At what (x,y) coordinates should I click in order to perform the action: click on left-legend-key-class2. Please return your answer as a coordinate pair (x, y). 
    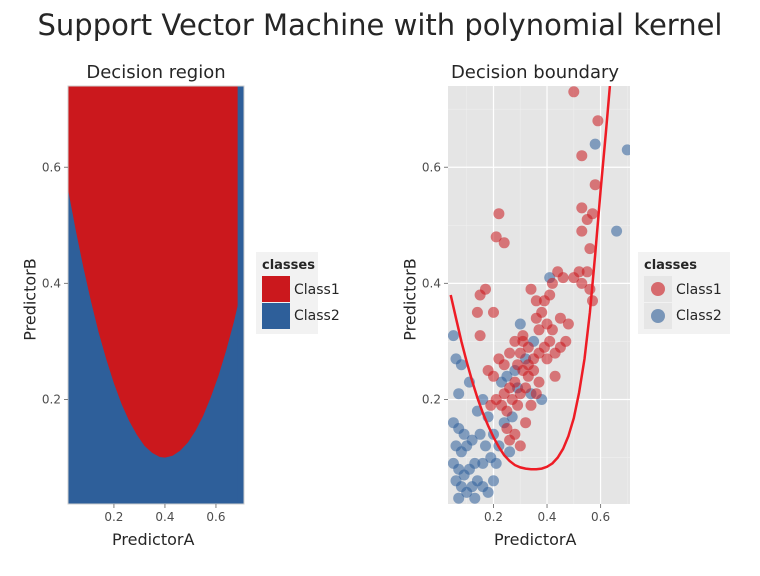
    Looking at the image, I should click on (276, 316).